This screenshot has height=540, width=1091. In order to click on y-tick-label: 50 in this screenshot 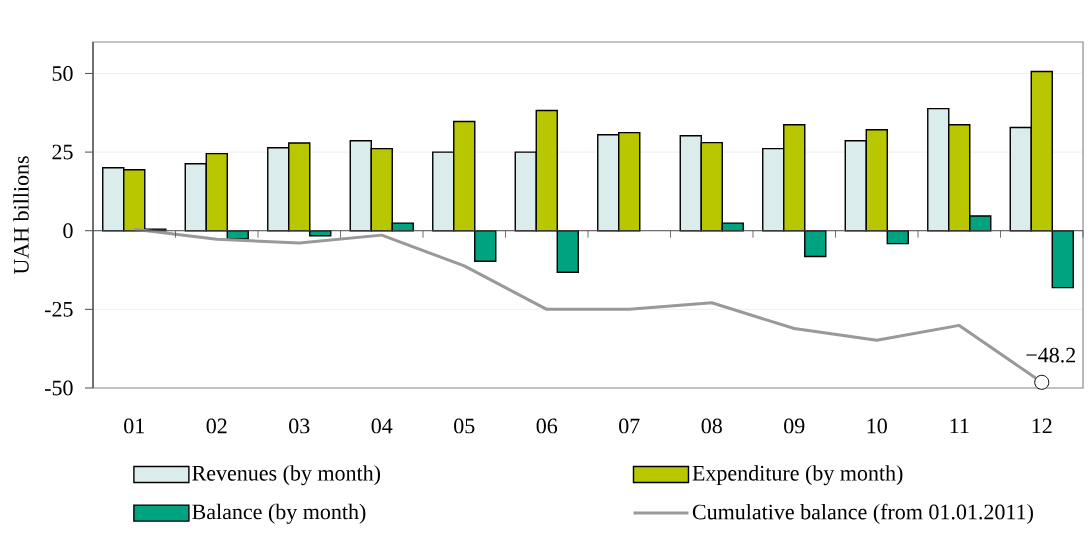, I will do `click(62, 73)`.